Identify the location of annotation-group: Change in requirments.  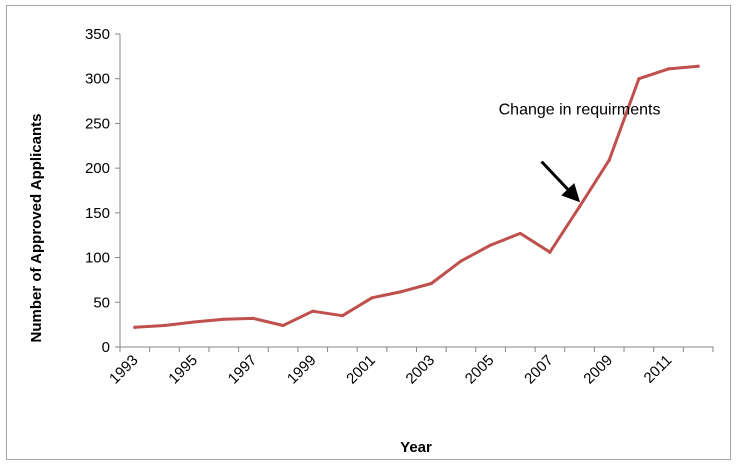
(580, 152).